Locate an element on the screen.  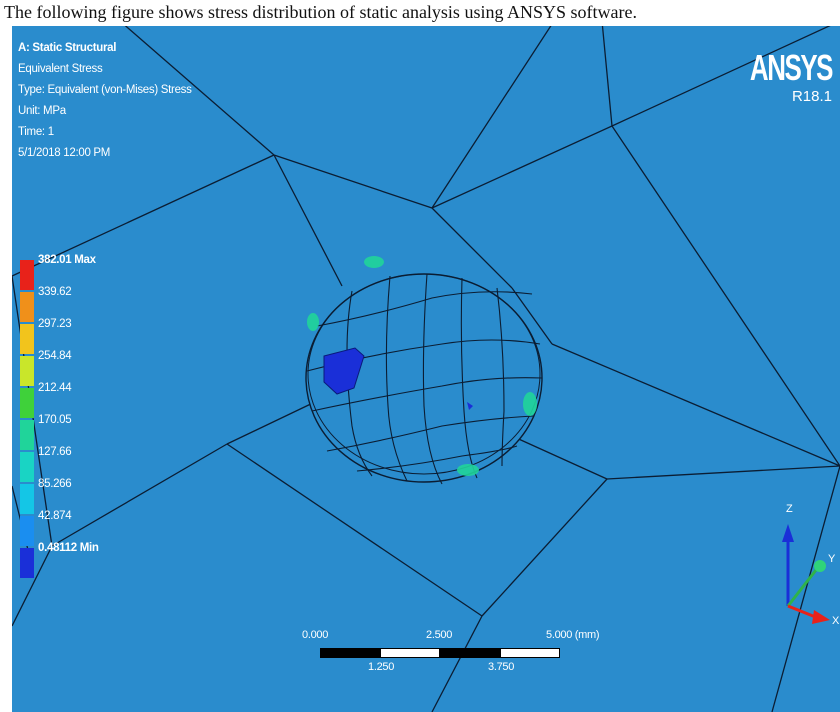
result-date: 5/1/2018 12:00 PM is located at coordinates (64, 153).